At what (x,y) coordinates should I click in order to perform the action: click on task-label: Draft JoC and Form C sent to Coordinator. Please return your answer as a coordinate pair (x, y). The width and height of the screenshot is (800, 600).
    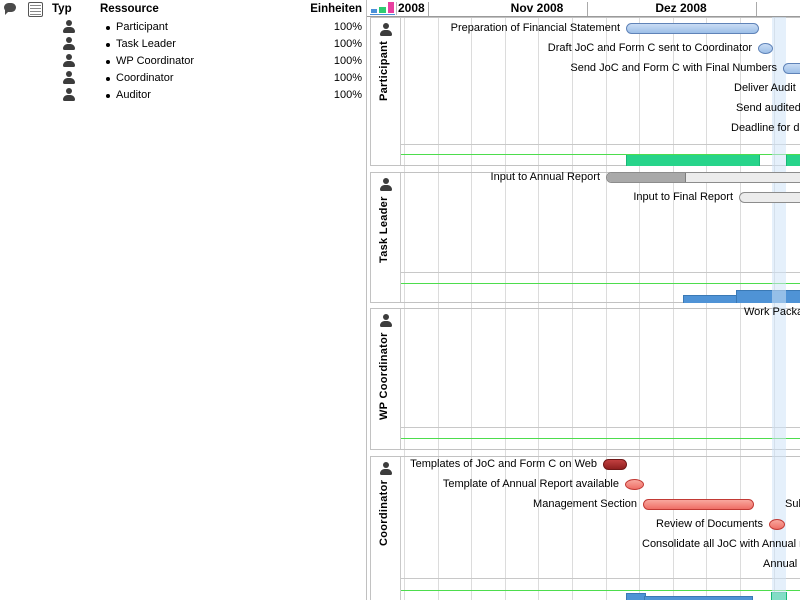
    Looking at the image, I should click on (649, 48).